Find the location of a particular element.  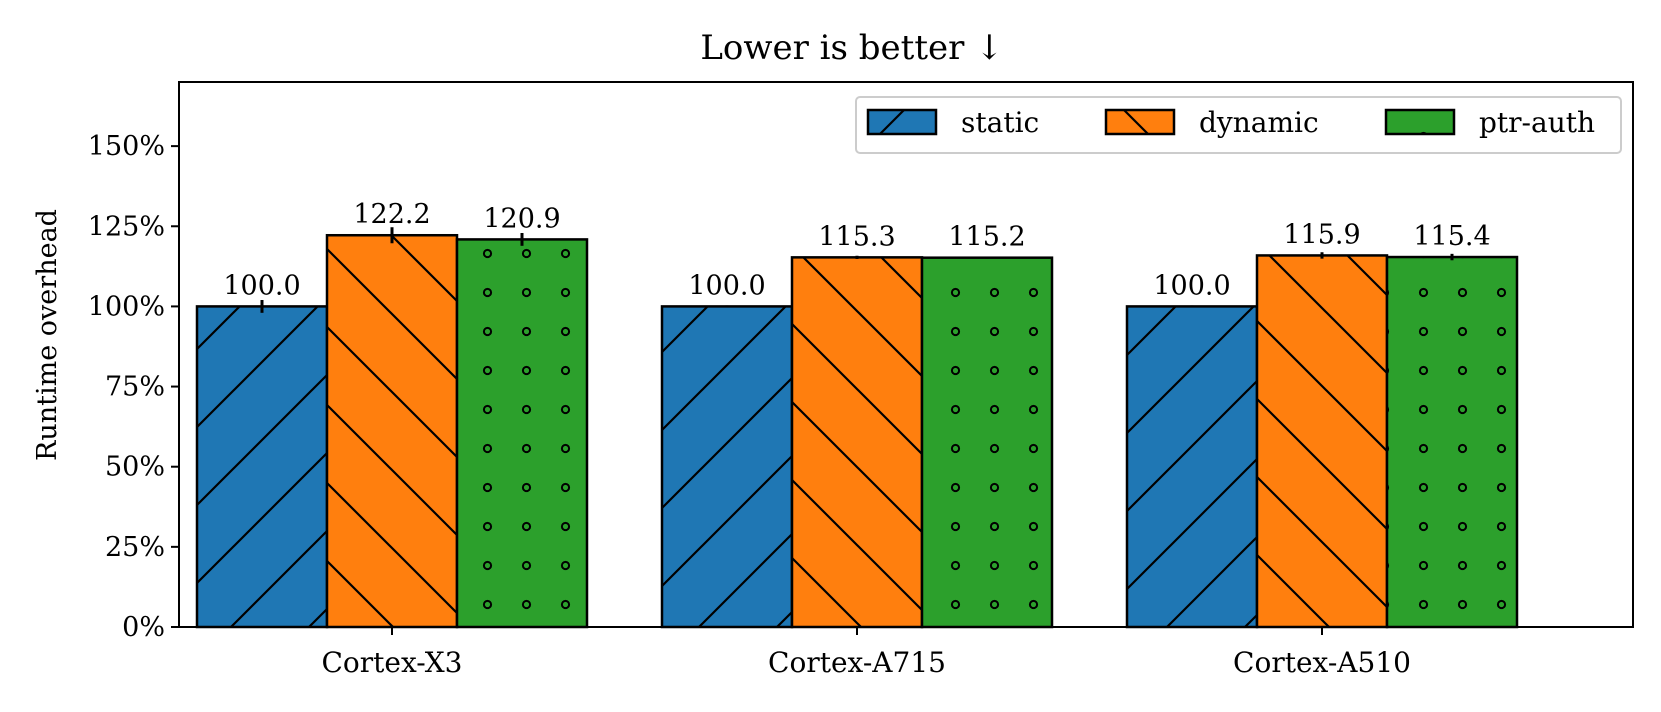

y-tick-label: 0% is located at coordinates (143, 627).